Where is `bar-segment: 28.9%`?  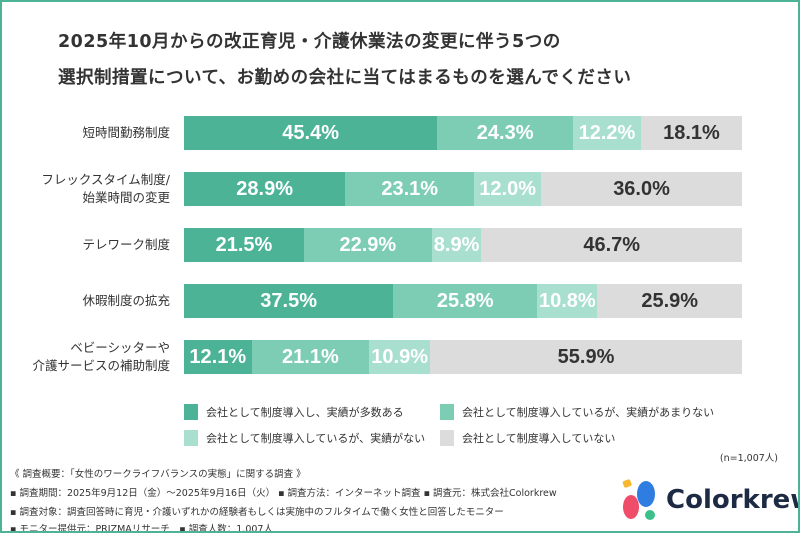
bar-segment: 28.9% is located at coordinates (265, 189).